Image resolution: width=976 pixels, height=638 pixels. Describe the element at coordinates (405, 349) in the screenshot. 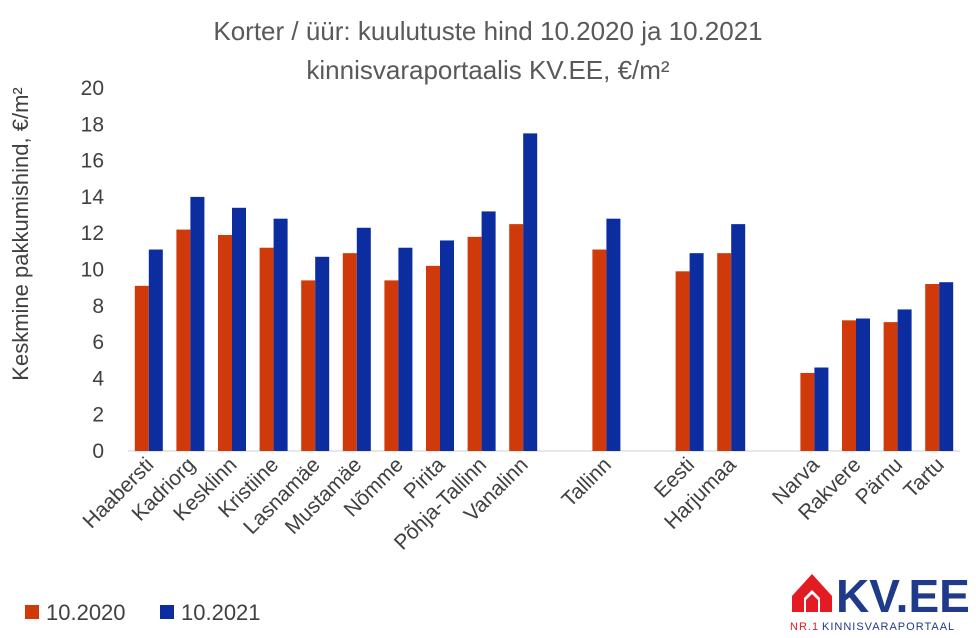

I see `bar-10.2021-Nõmme` at that location.